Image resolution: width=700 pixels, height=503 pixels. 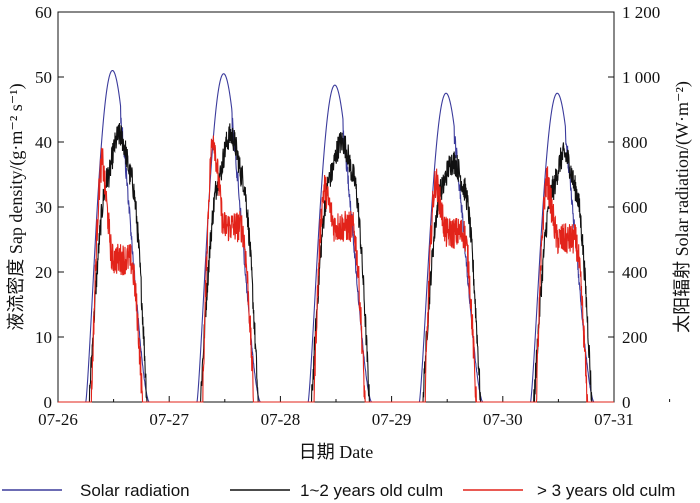 What do you see at coordinates (371, 490) in the screenshot?
I see `legend-label-young: 1~2 years old culm` at bounding box center [371, 490].